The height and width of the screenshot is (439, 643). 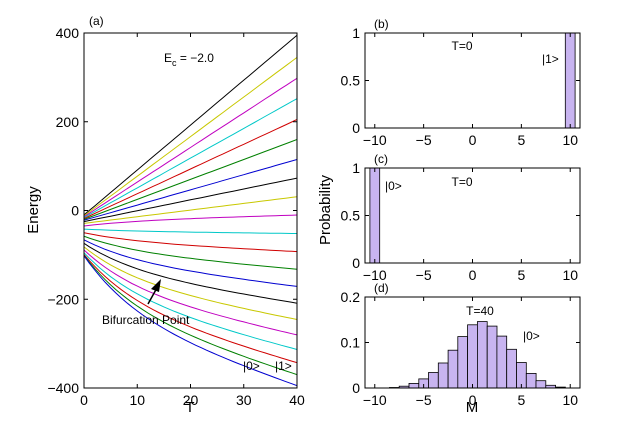 I want to click on y-tick-label: −200, so click(x=63, y=299).